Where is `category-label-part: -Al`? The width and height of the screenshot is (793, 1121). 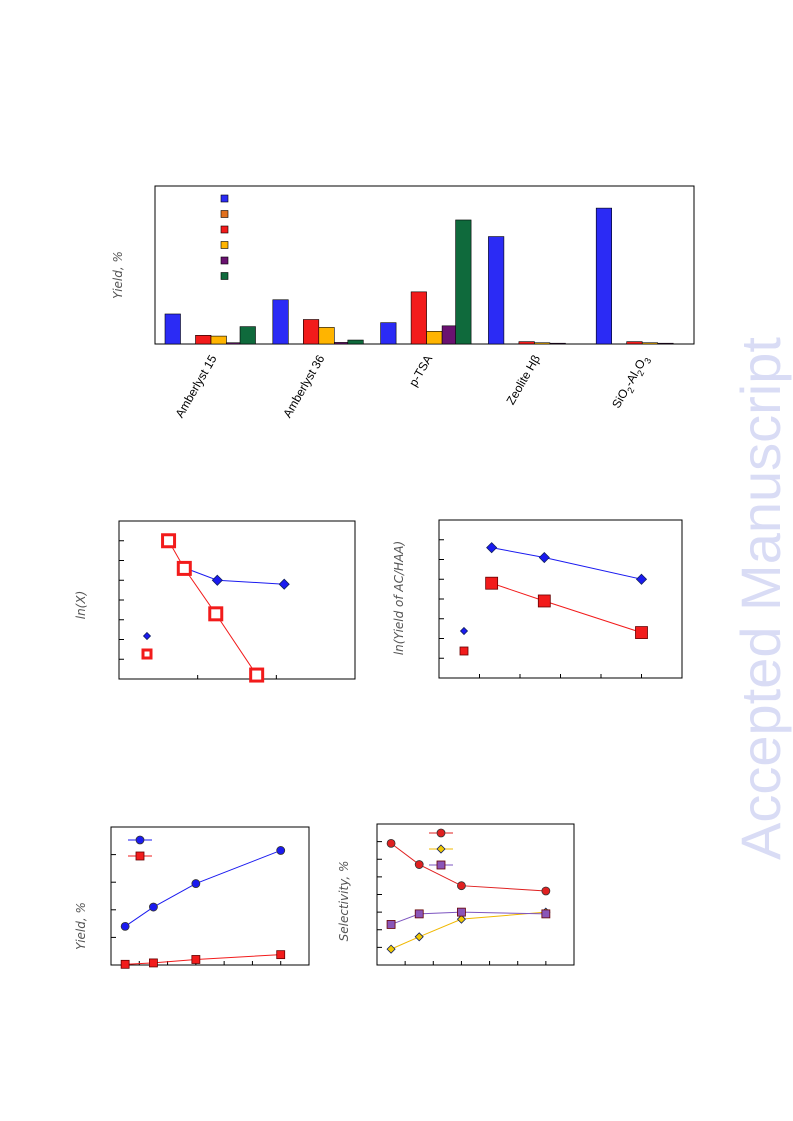
category-label-part: -Al is located at coordinates (631, 379).